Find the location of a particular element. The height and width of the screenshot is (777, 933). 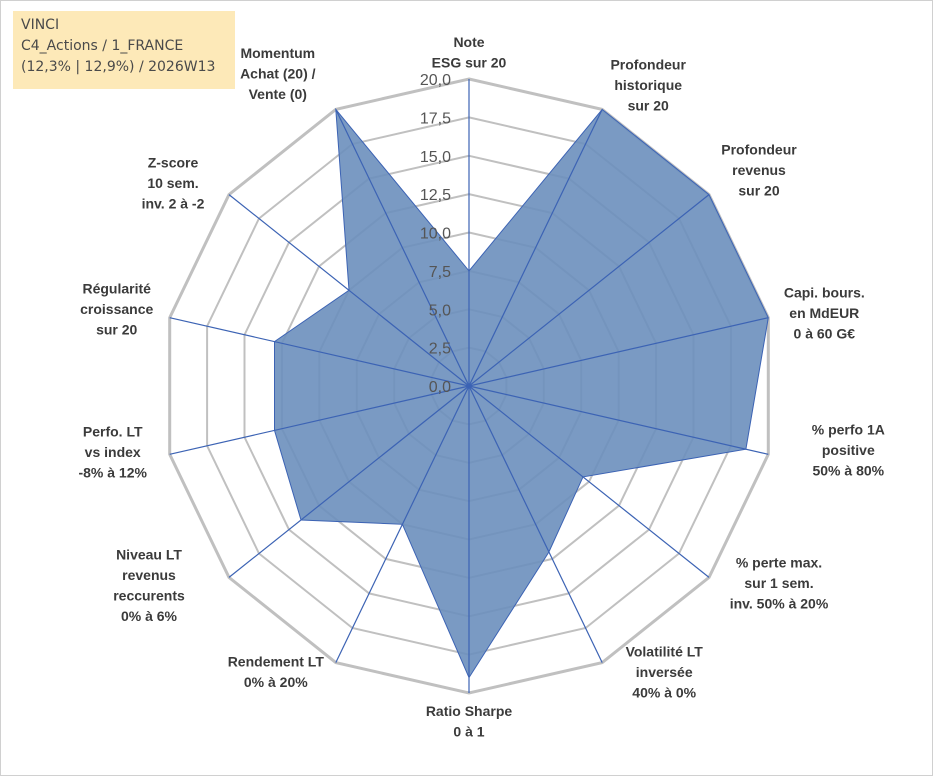

axis-label-11: Perfo. LT vs index -8% à 12% is located at coordinates (112, 451).